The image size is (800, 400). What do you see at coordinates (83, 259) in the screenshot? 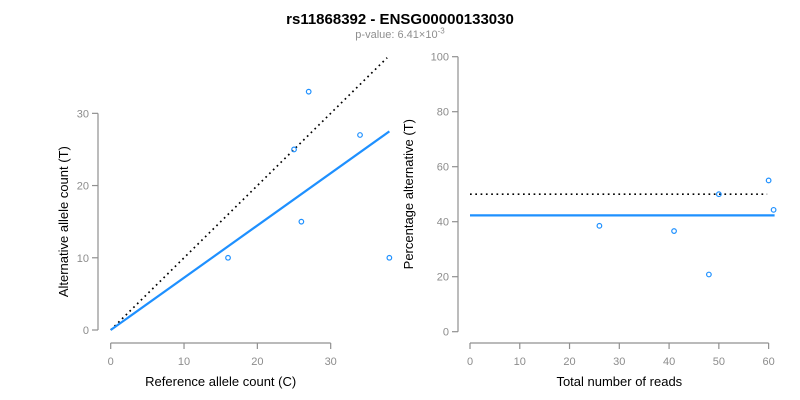
I see `y-tick-label: 10` at bounding box center [83, 259].